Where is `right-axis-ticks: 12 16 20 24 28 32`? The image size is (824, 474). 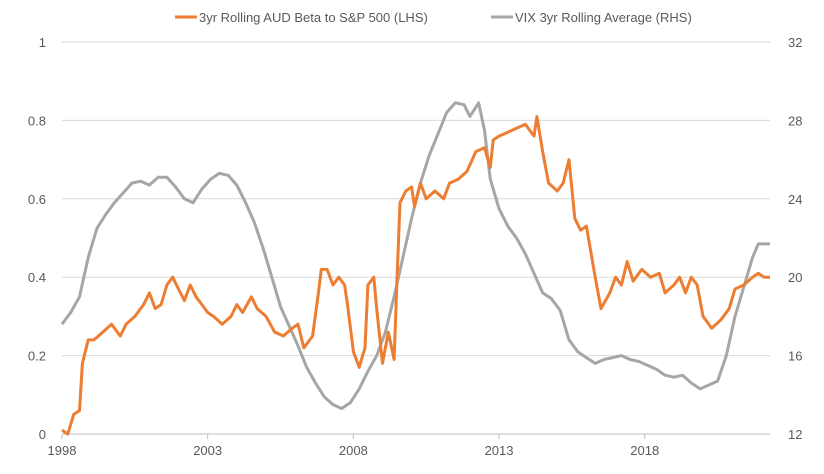 right-axis-ticks: 12 16 20 24 28 32 is located at coordinates (795, 238).